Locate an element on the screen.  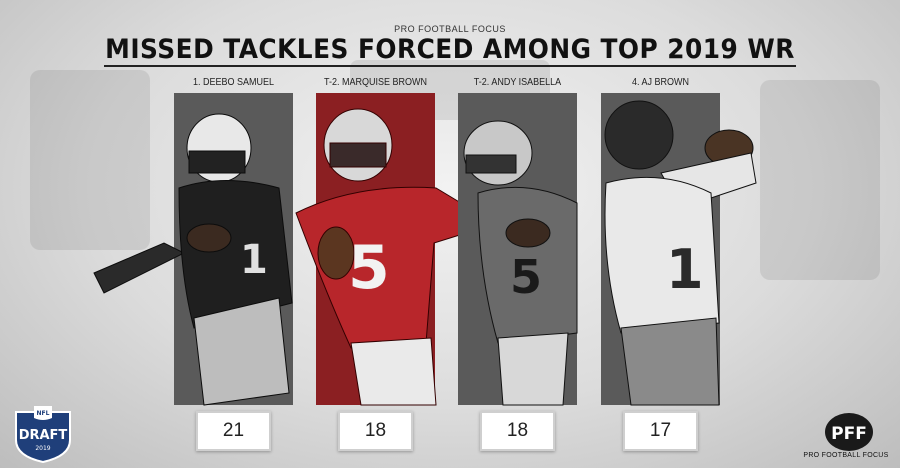
svg-text: PFF is located at coordinates (849, 434).